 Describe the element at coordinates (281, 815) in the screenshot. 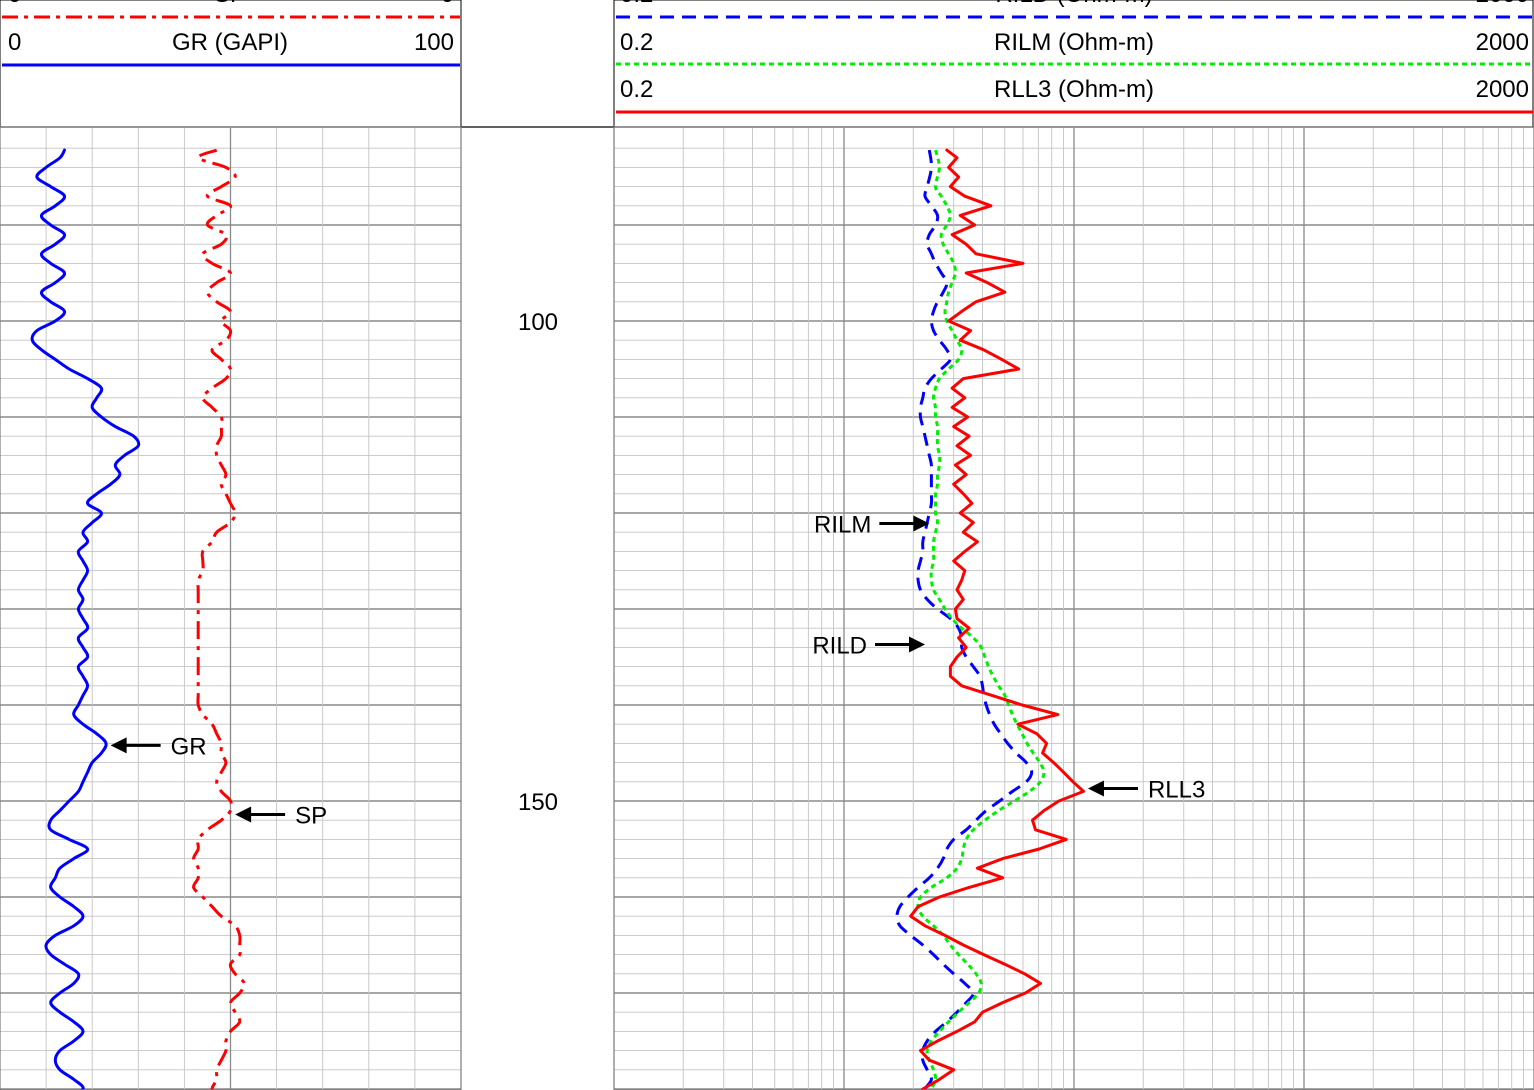

I see `sp-annotation: SP` at that location.